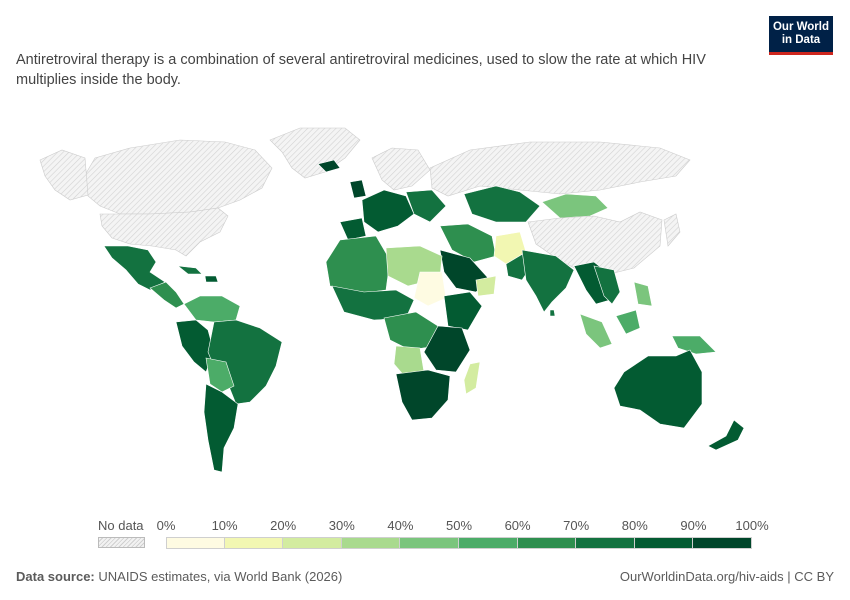 Image resolution: width=850 pixels, height=600 pixels. Describe the element at coordinates (283, 525) in the screenshot. I see `legend-tick-label: 20%` at that location.